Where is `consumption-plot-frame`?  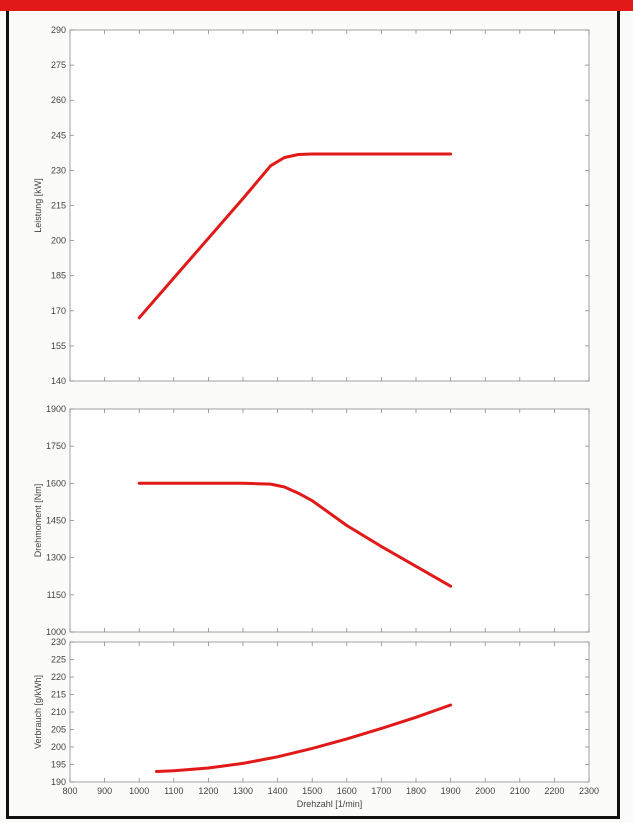 consumption-plot-frame is located at coordinates (329, 712).